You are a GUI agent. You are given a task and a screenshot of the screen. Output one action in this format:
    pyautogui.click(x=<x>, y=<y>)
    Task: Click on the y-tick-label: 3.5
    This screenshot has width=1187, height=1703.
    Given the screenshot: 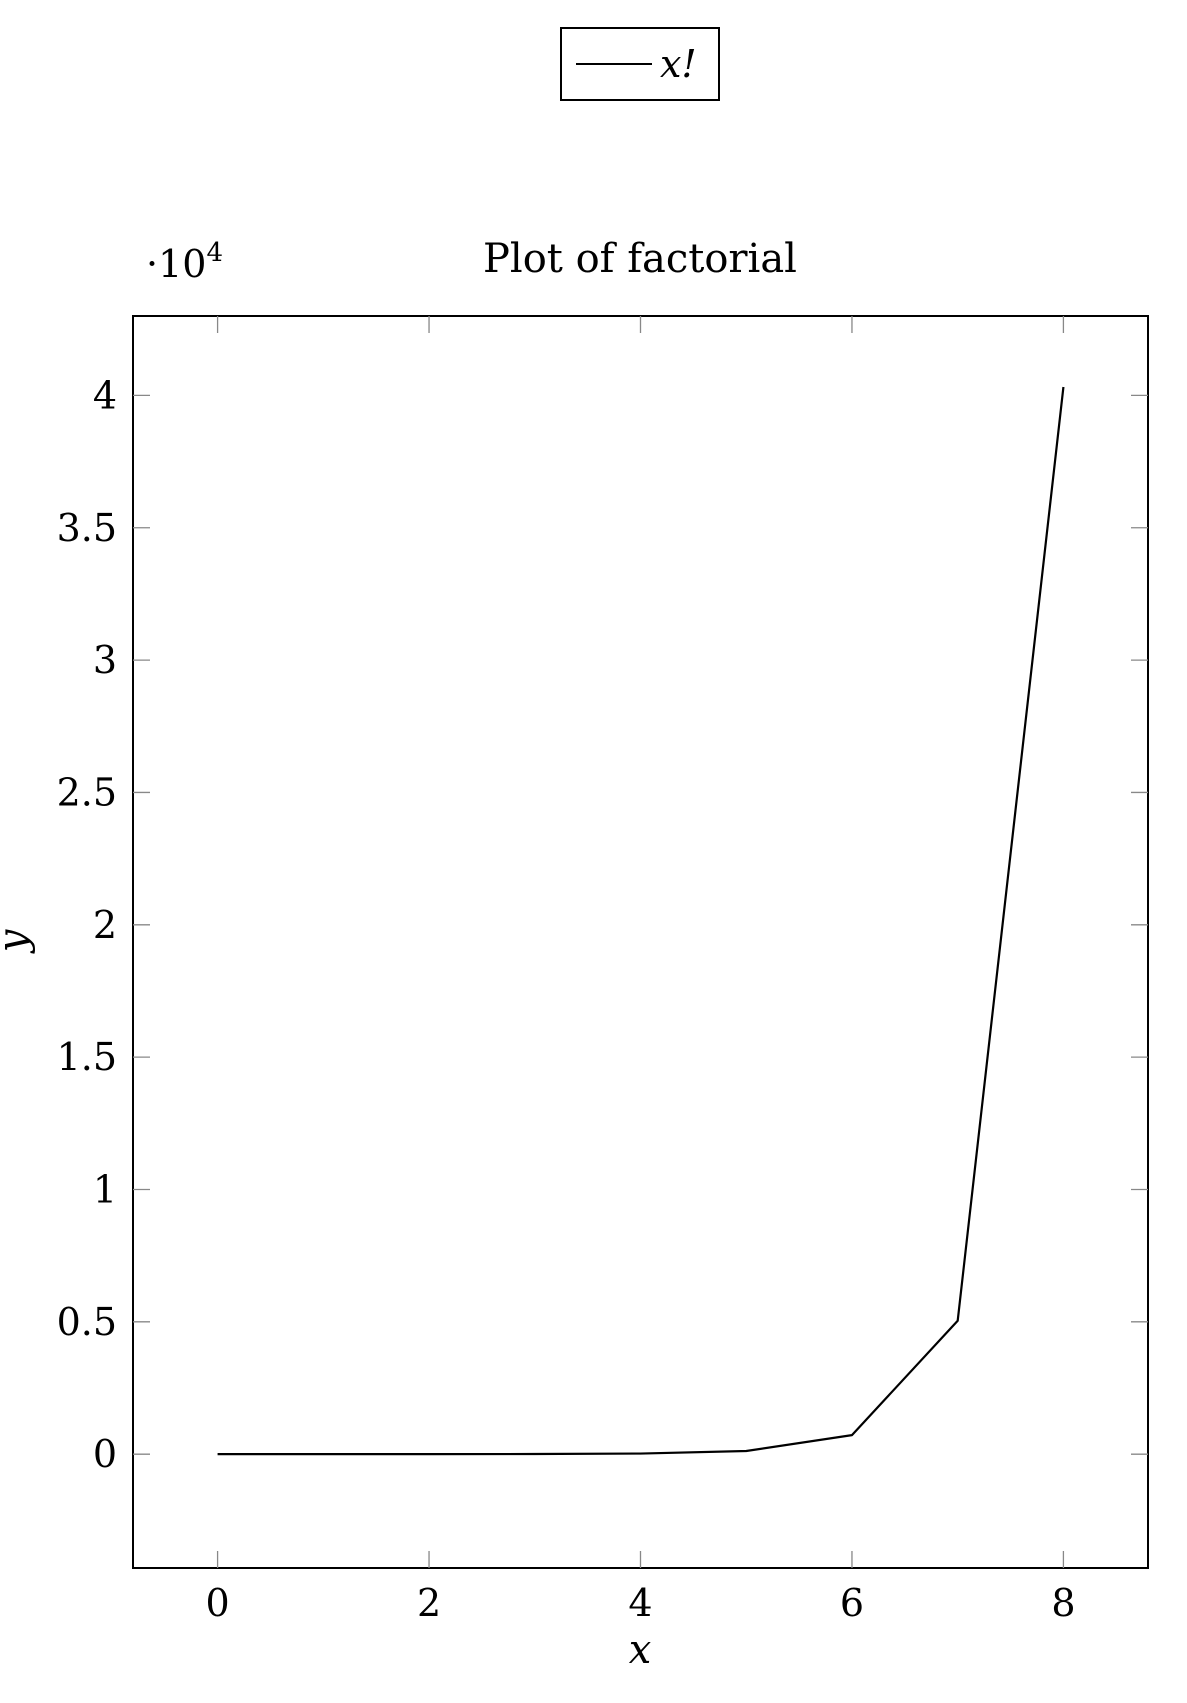 What is the action you would take?
    pyautogui.click(x=87, y=528)
    